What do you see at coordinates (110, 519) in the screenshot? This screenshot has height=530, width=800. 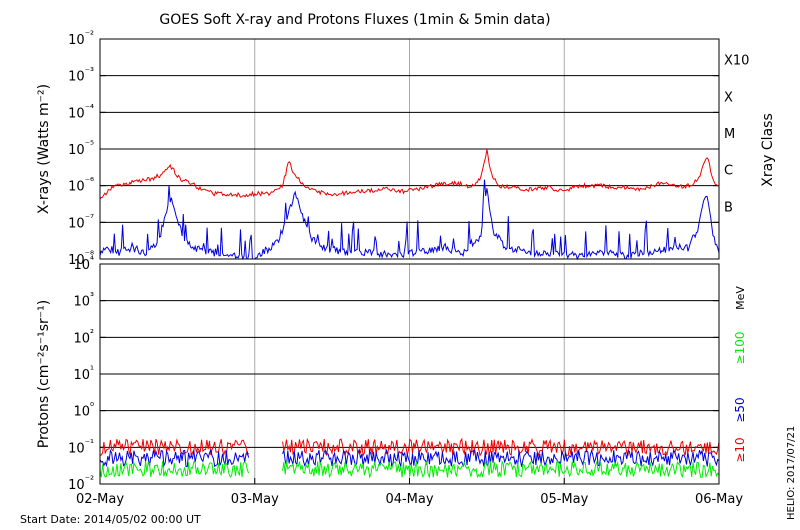 I see `start-date-label: Start Date: 2014/05/02 00:00 UT` at bounding box center [110, 519].